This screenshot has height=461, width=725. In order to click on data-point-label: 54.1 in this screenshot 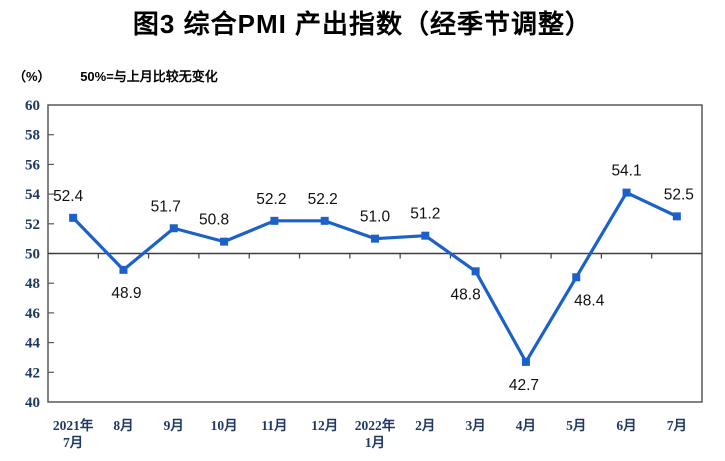, I will do `click(626, 171)`.